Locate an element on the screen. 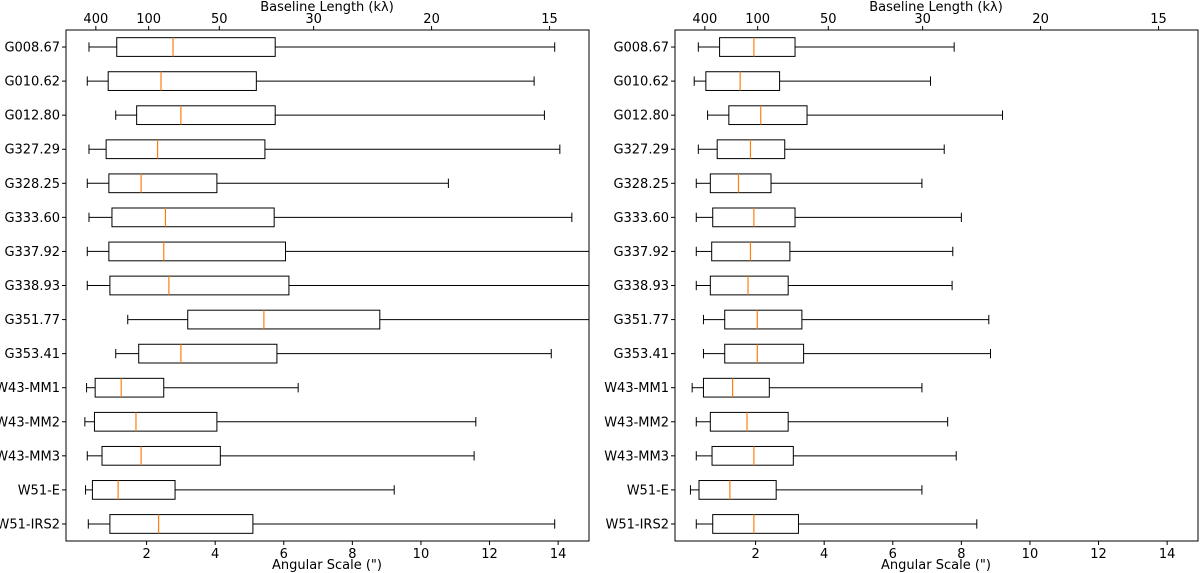  left-bottom-axis-title: Angular Scale (") is located at coordinates (327, 565).